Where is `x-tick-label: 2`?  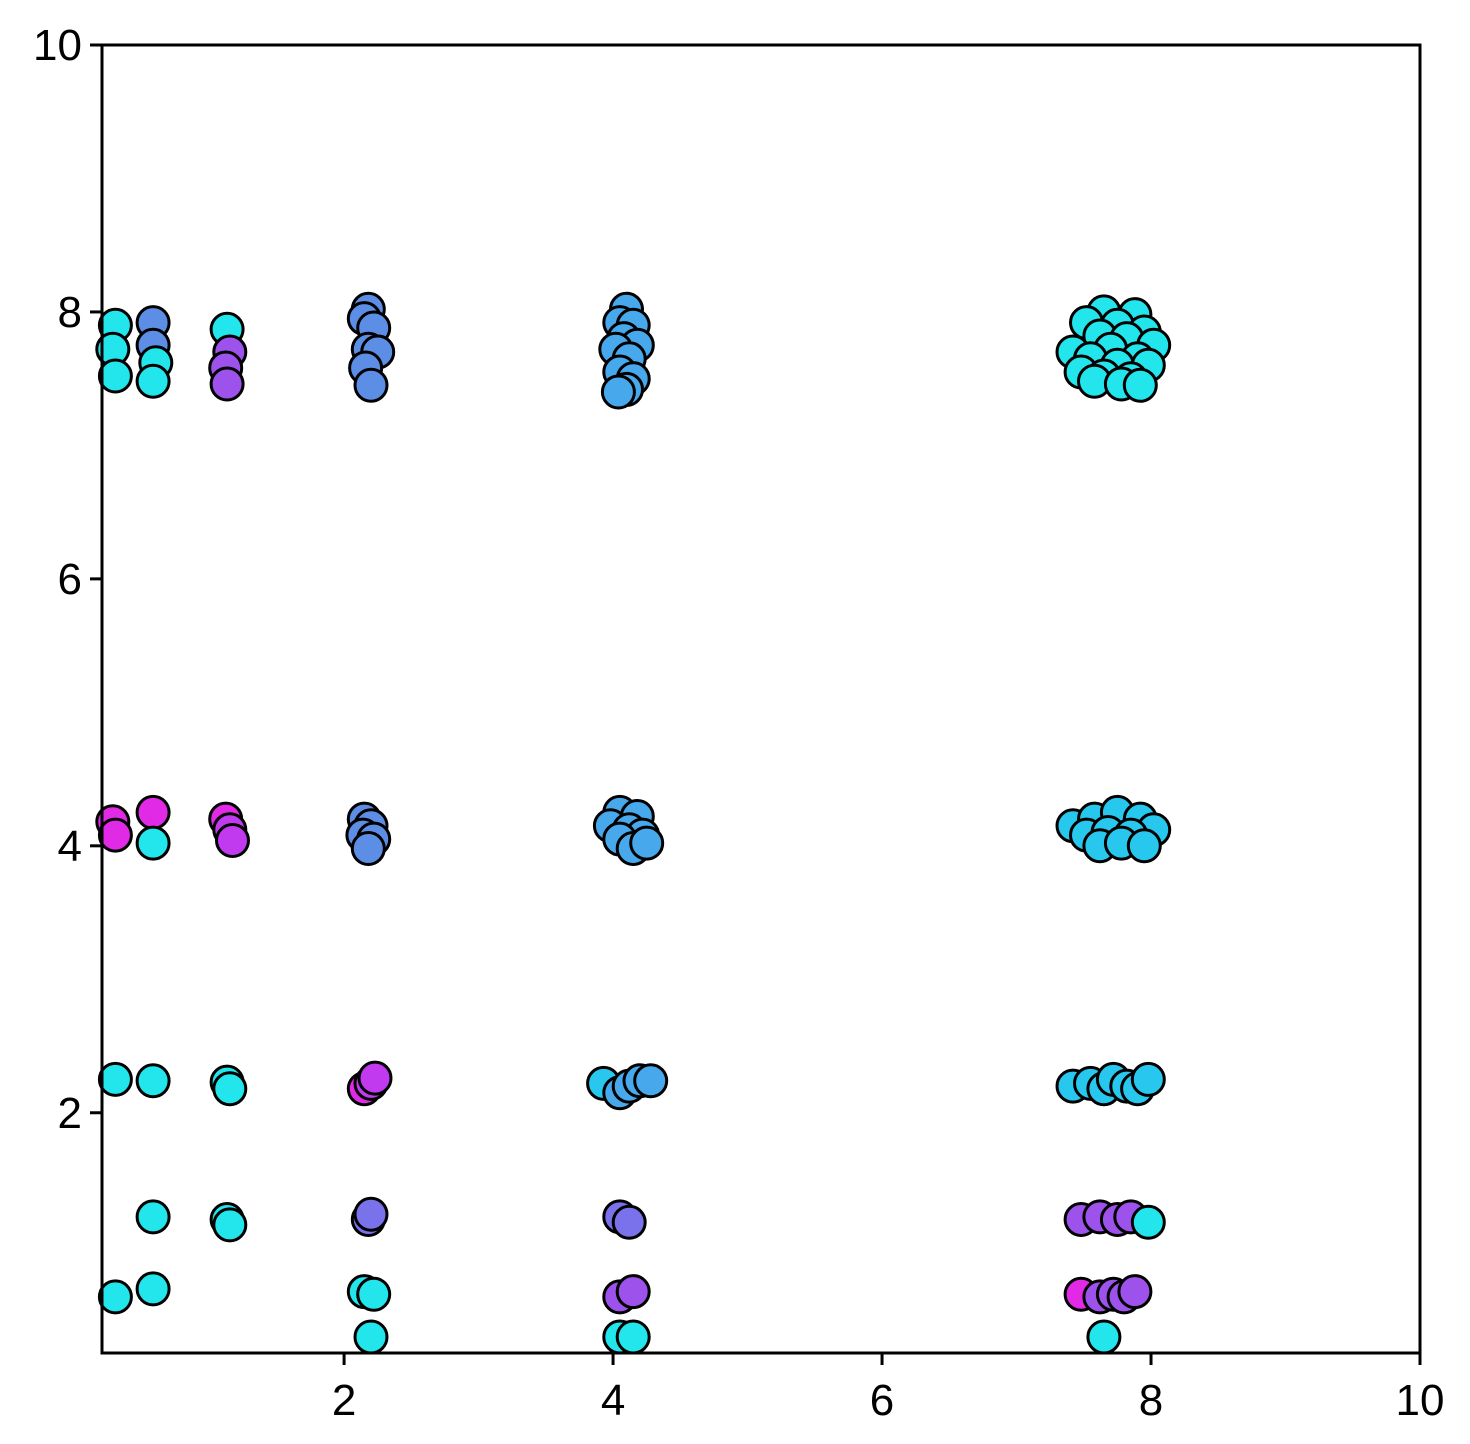 x-tick-label: 2 is located at coordinates (344, 1400).